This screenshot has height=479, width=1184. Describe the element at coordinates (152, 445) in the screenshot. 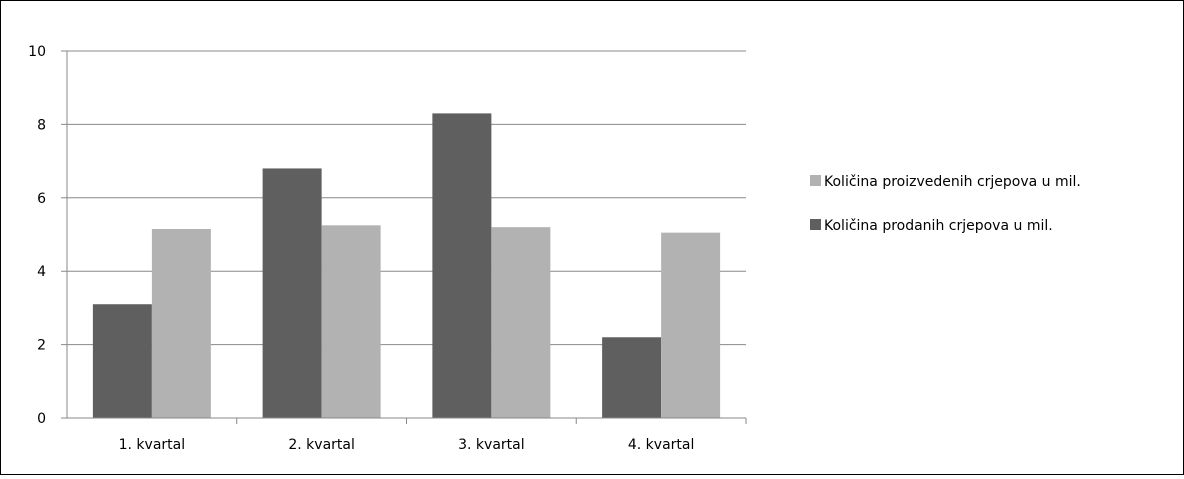

I see `x-tick-label: 1. kvartal` at that location.